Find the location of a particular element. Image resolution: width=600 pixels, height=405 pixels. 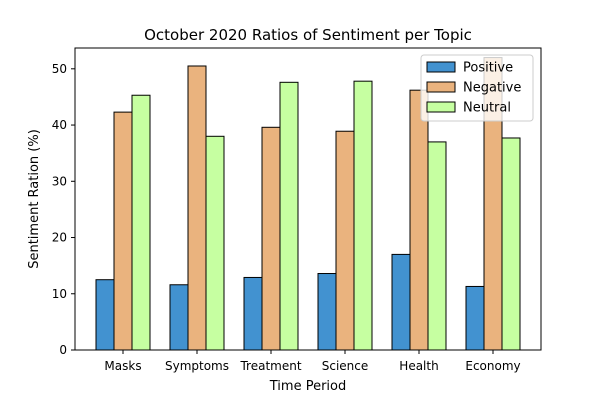

x-tick-label: Health is located at coordinates (418, 366).